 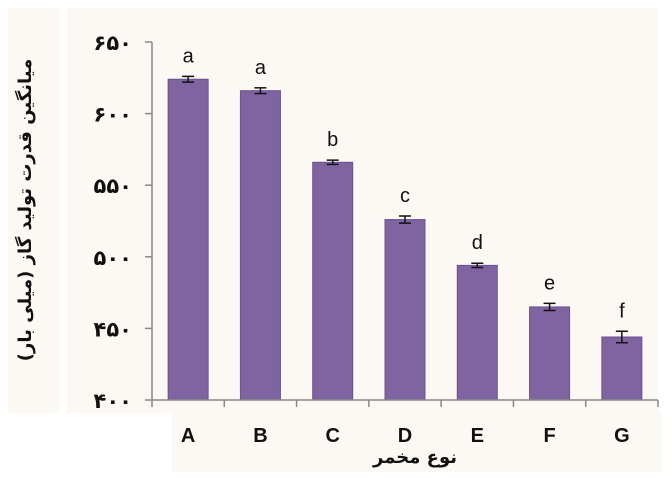 I want to click on bar-E, so click(x=477, y=332).